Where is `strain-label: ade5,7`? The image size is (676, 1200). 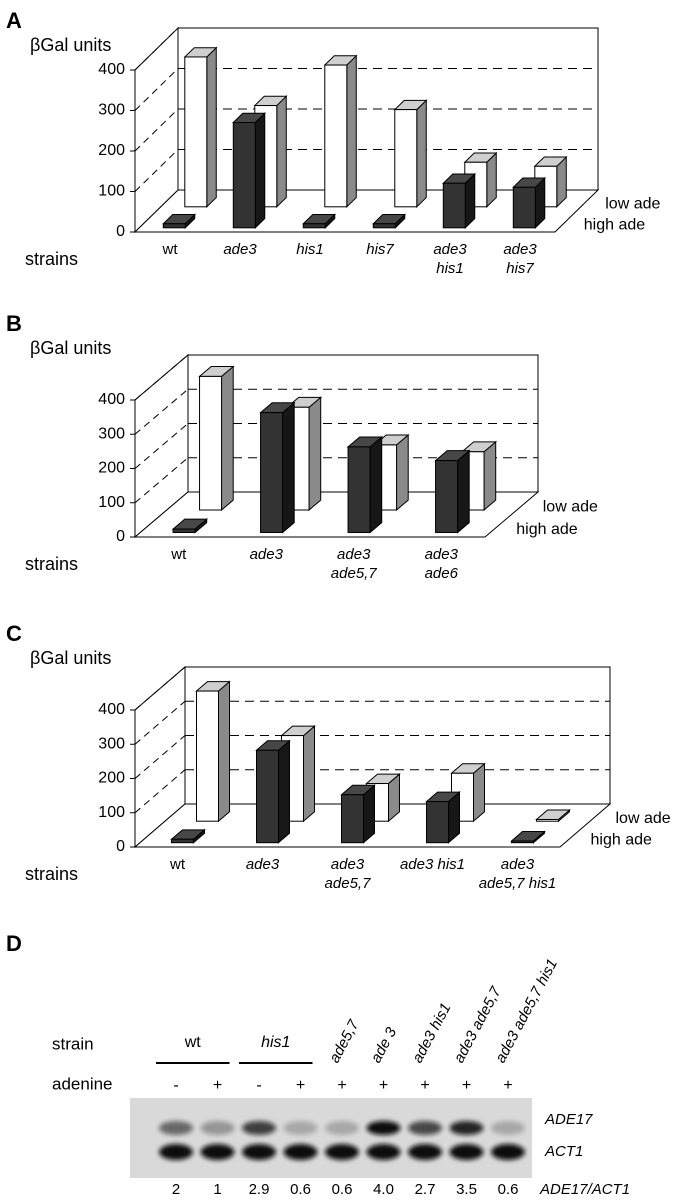 strain-label: ade5,7 is located at coordinates (344, 1041).